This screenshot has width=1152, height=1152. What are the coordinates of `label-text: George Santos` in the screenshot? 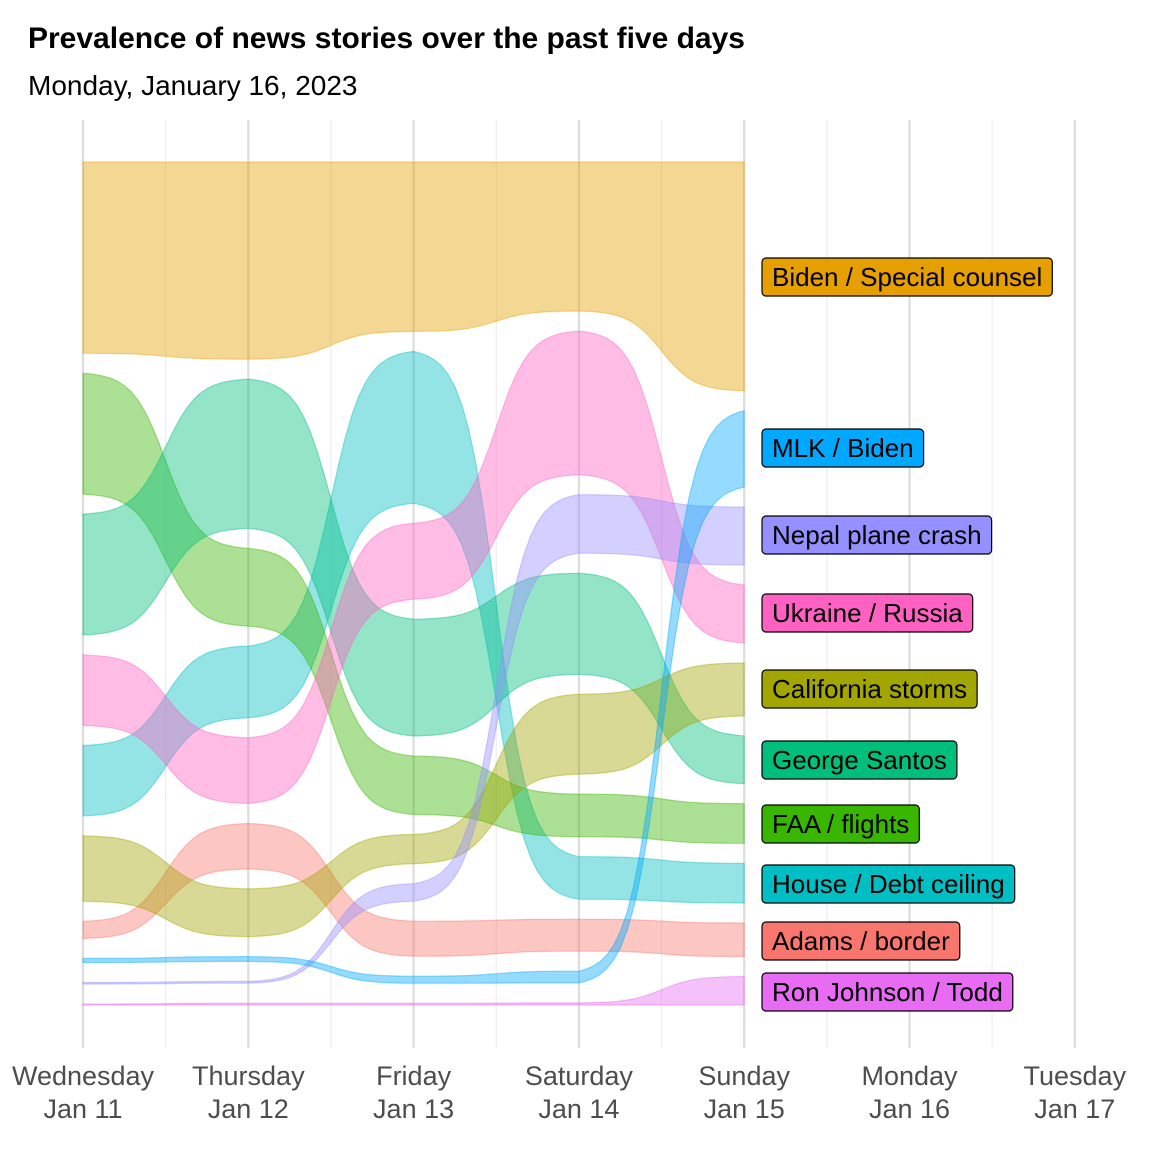 It's located at (859, 760).